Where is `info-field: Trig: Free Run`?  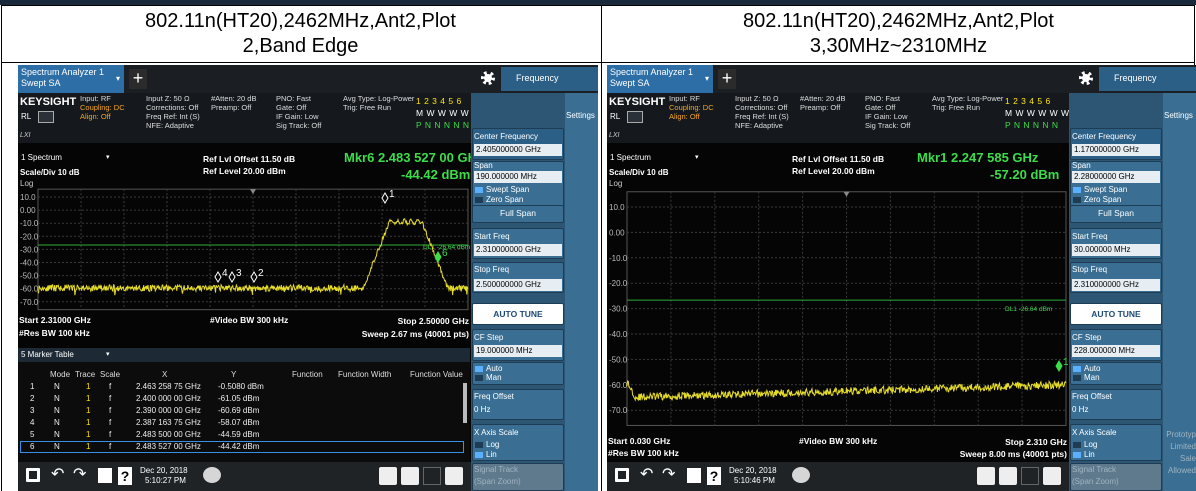 info-field: Trig: Free Run is located at coordinates (956, 107).